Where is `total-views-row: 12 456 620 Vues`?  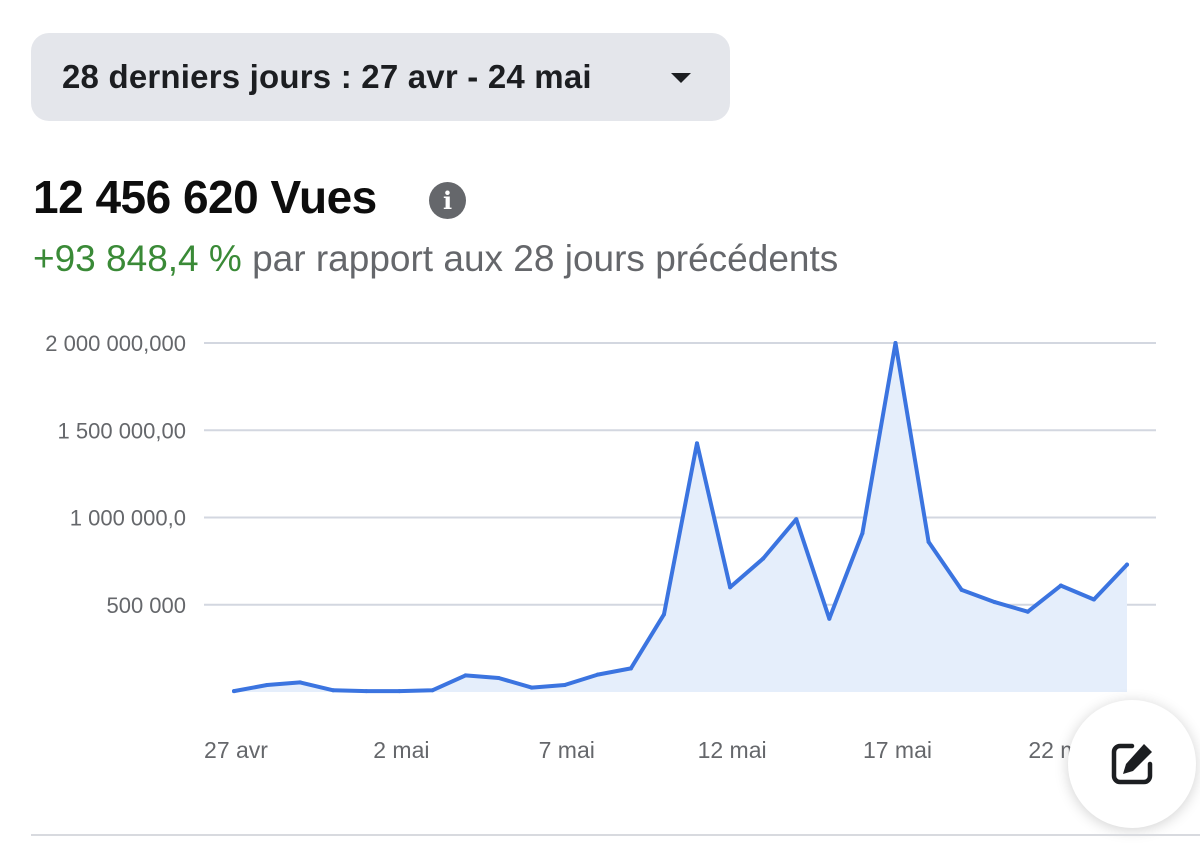 total-views-row: 12 456 620 Vues is located at coordinates (205, 197).